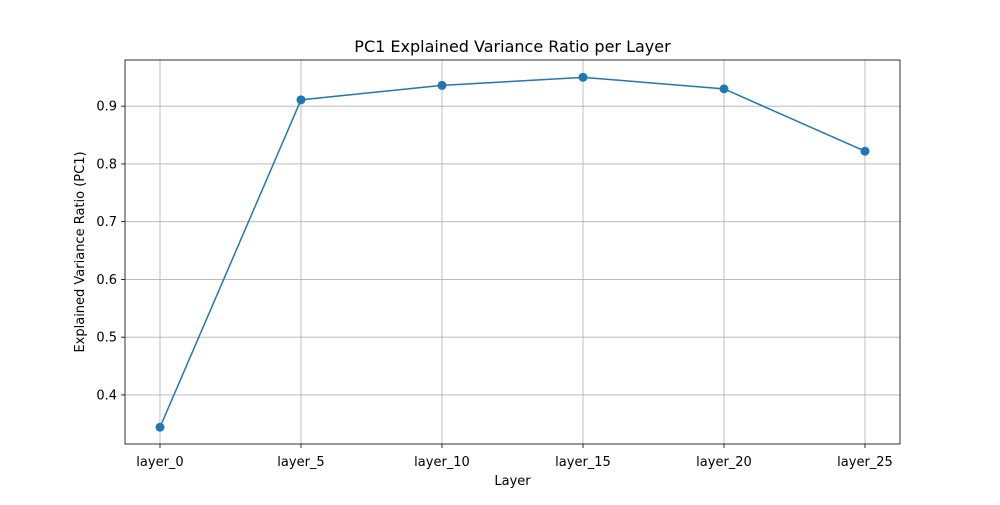 The height and width of the screenshot is (505, 1000). What do you see at coordinates (80, 251) in the screenshot?
I see `y-axis-label: Explained Variance Ratio (PC1)` at bounding box center [80, 251].